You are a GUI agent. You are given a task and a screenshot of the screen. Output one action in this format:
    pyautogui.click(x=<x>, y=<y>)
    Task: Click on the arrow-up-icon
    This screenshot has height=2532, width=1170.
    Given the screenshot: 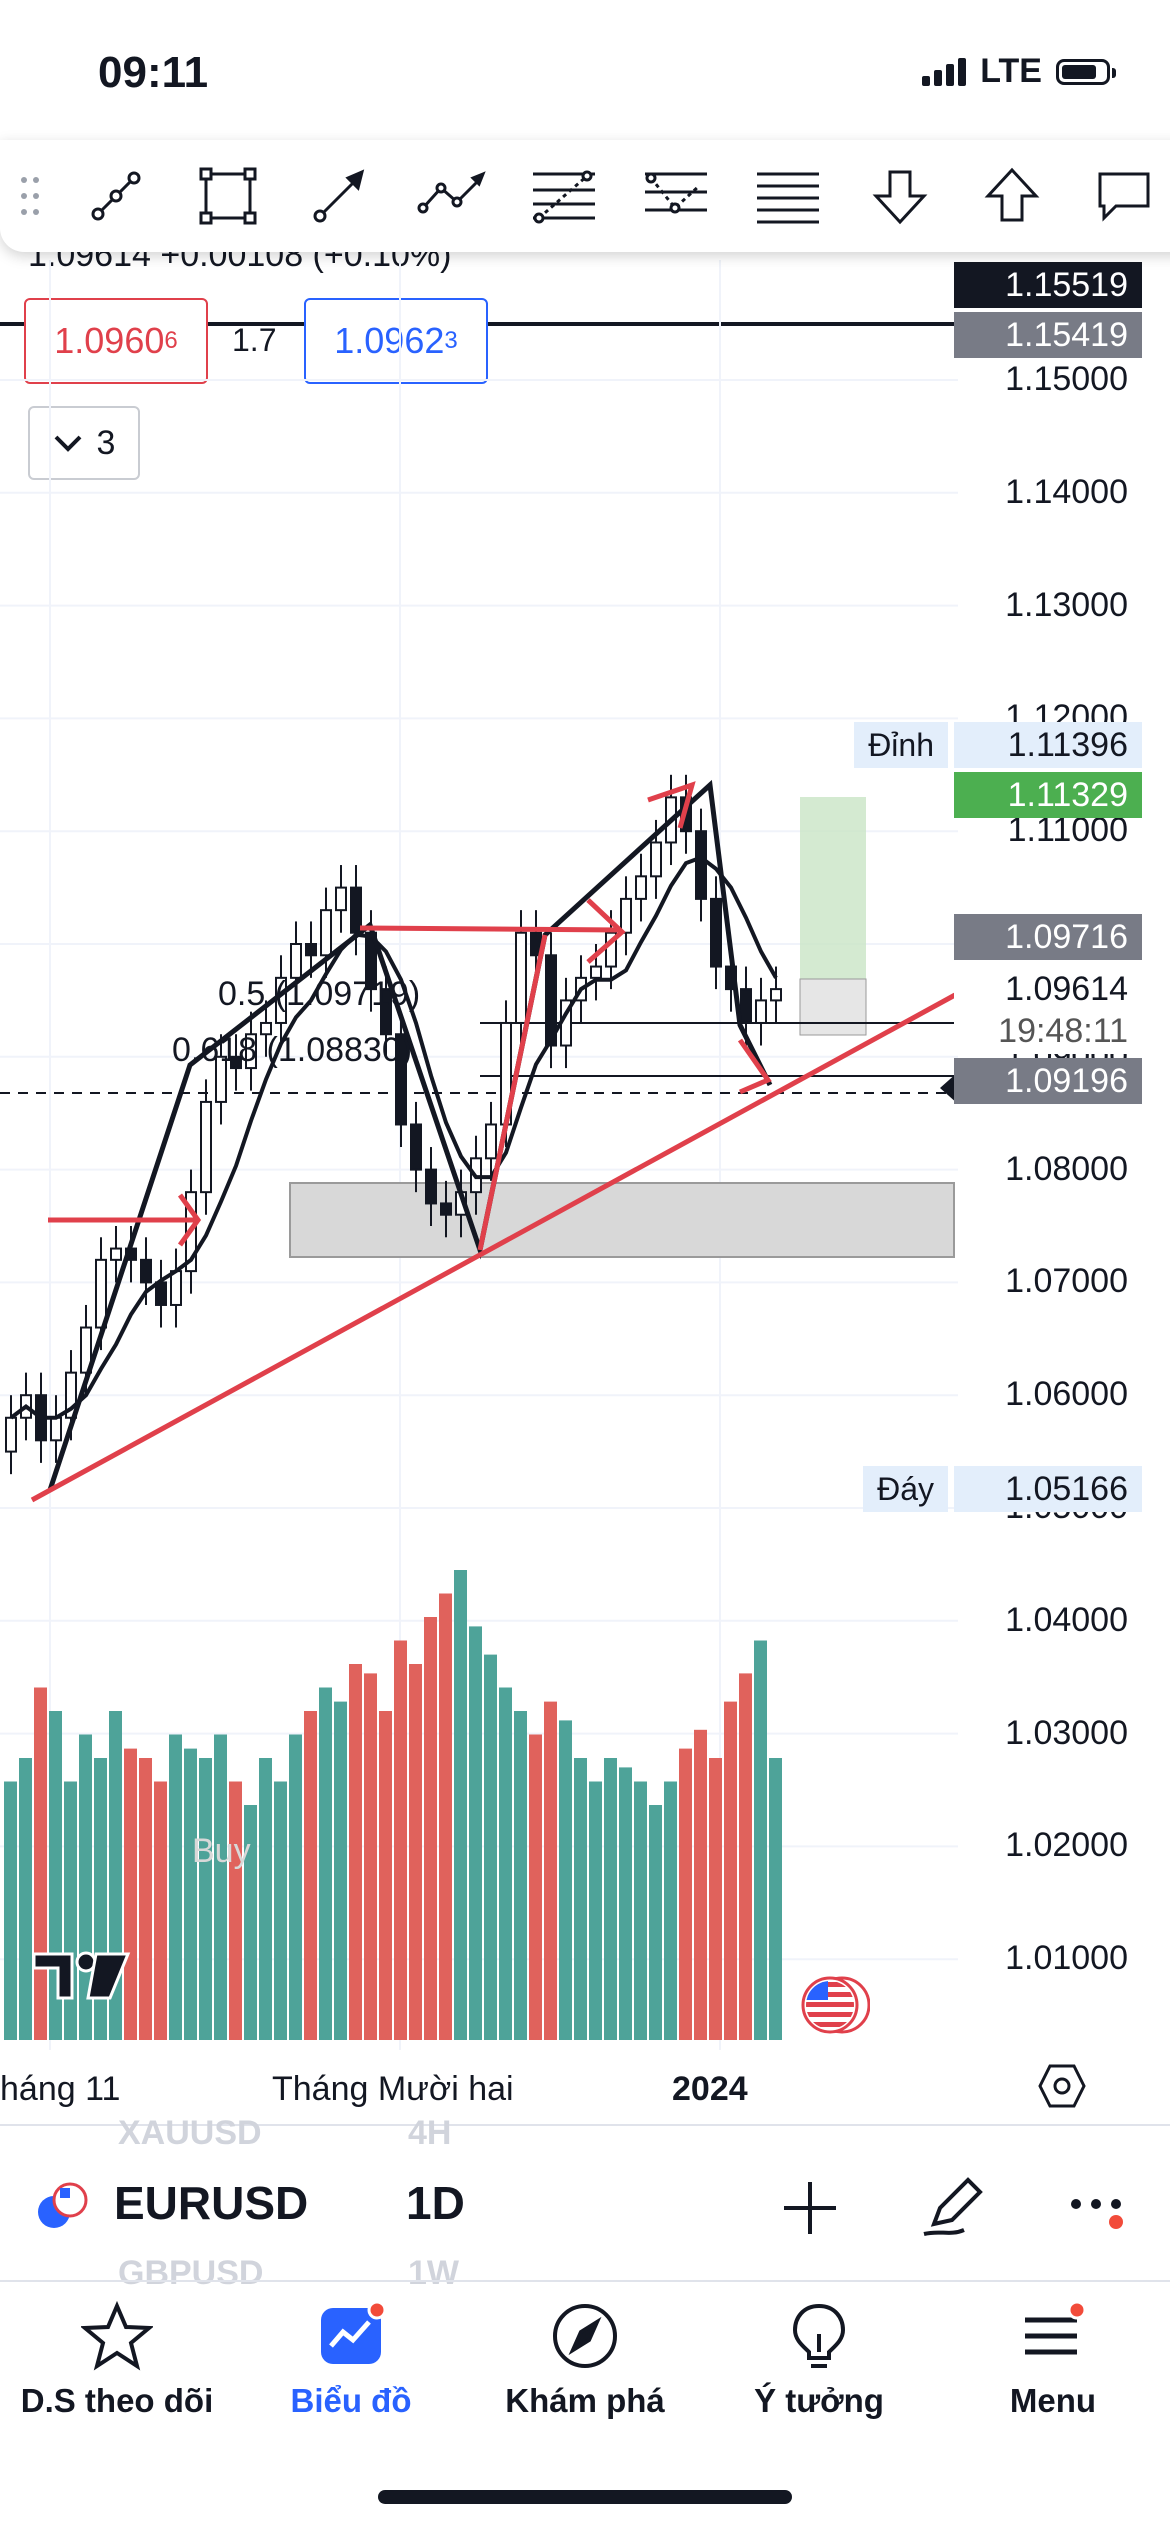 What is the action you would take?
    pyautogui.click(x=1012, y=196)
    